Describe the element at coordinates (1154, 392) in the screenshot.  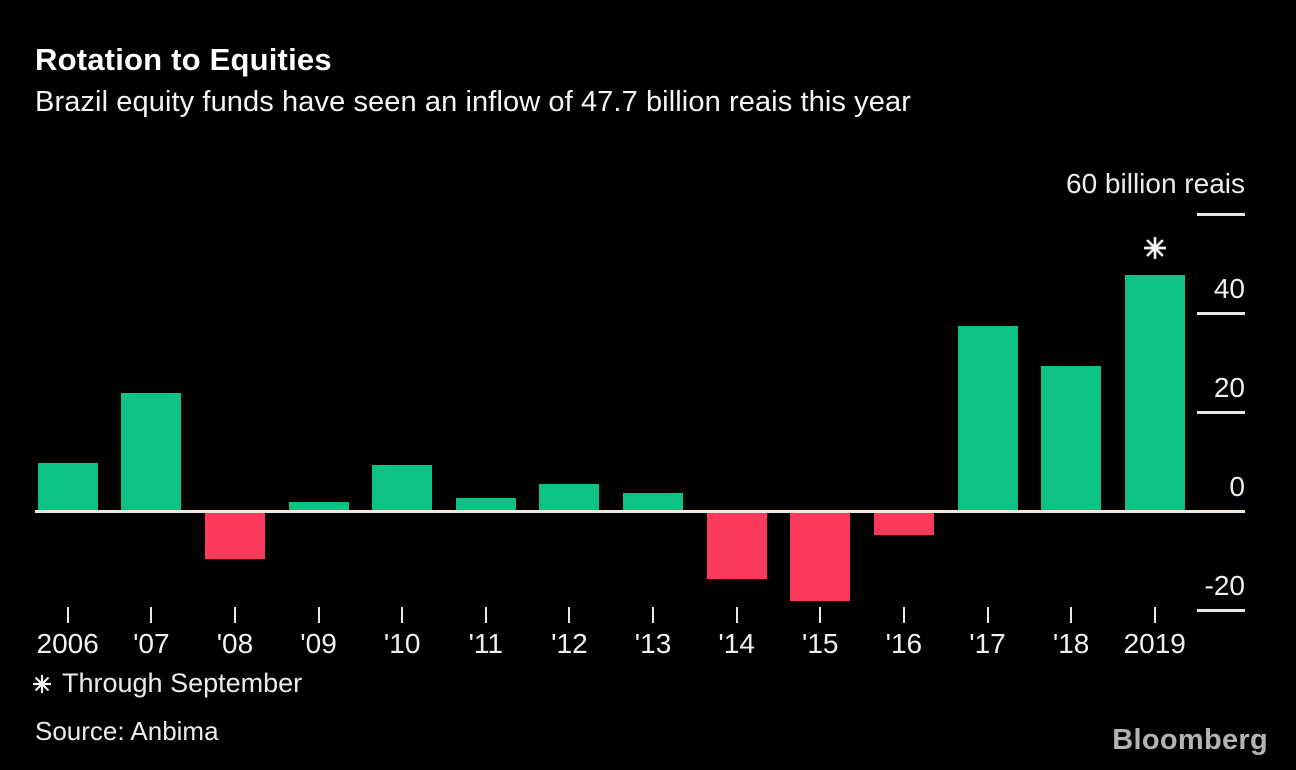
I see `bar-2019` at that location.